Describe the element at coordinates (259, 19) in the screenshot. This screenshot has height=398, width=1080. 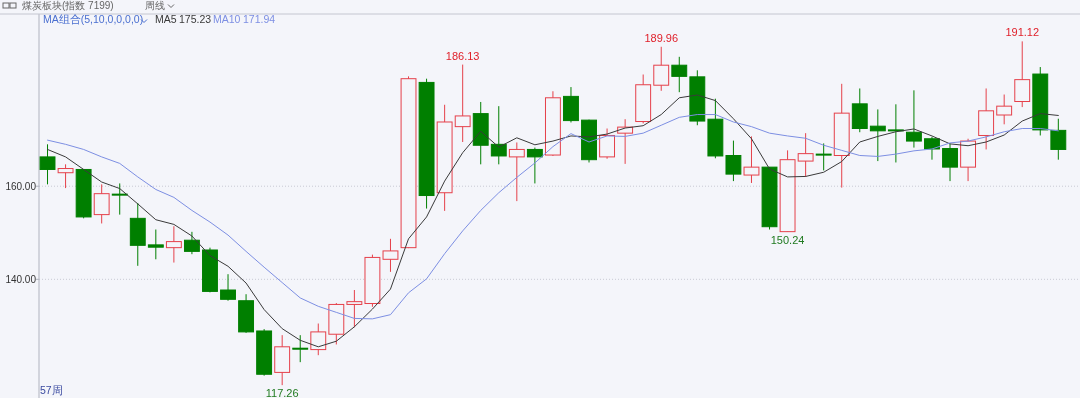
I see `annotation: 171.94` at that location.